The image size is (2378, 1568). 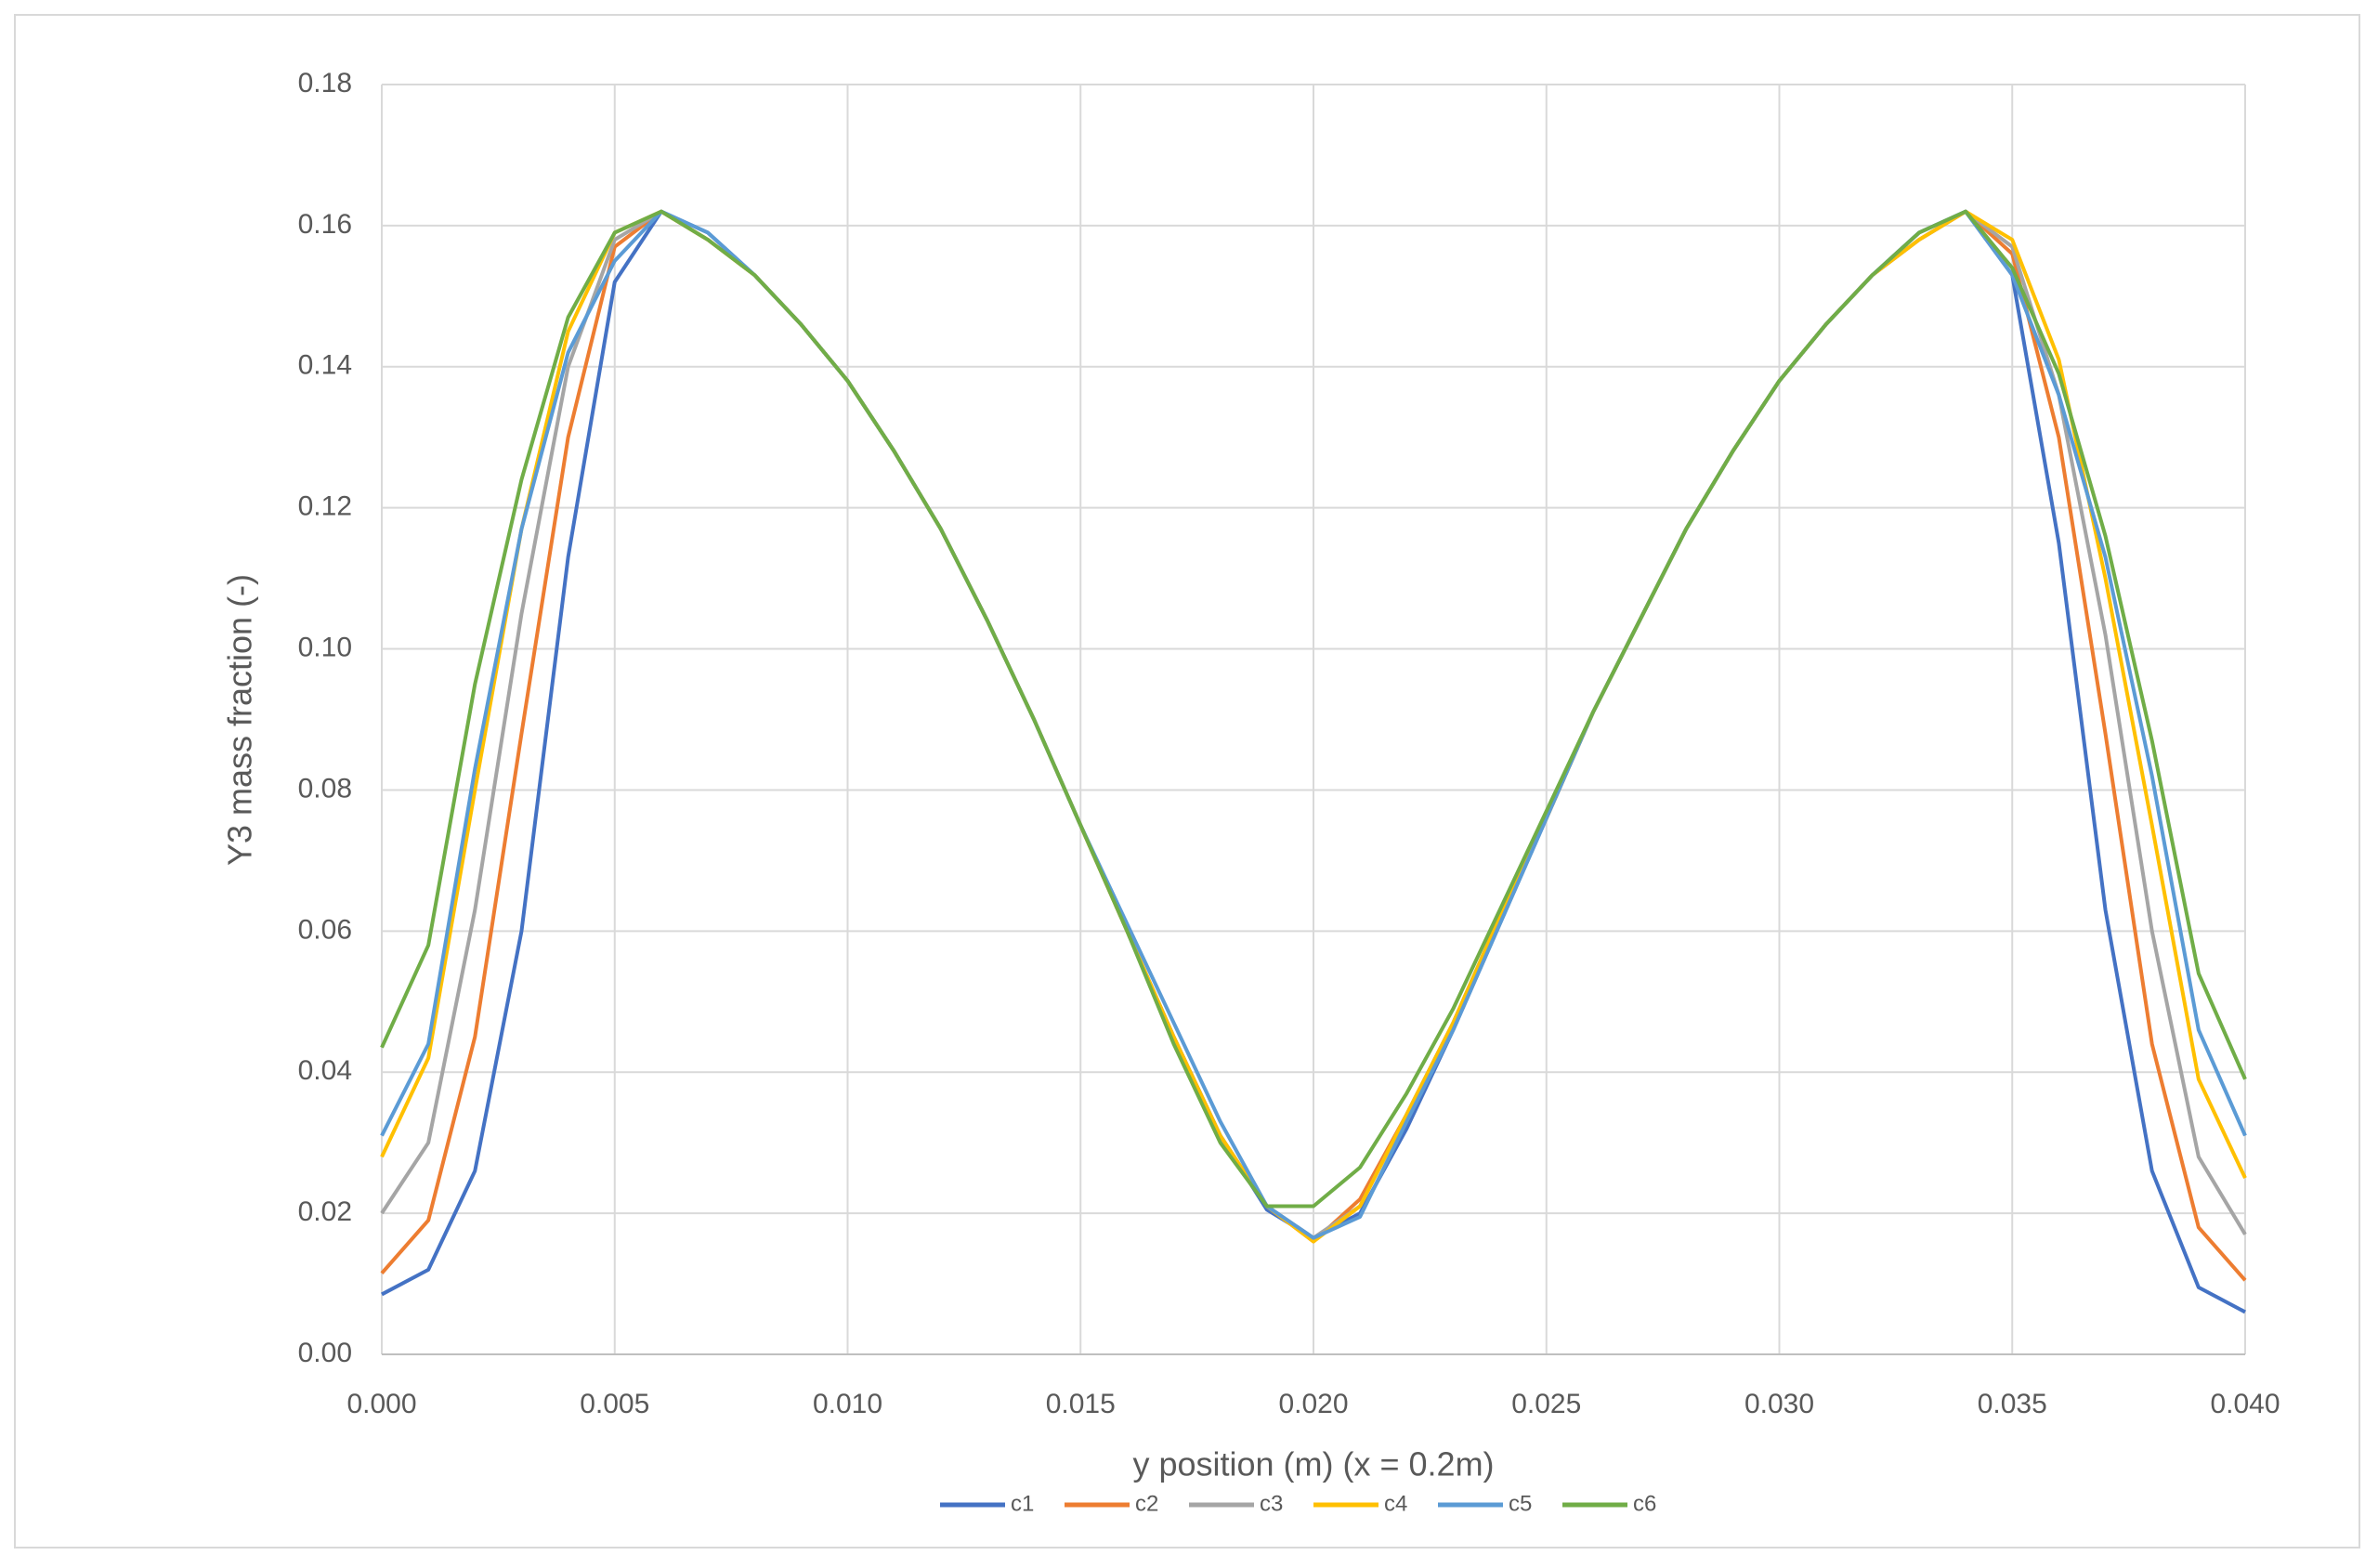 I want to click on y-tick-label: 0.04, so click(x=325, y=1070).